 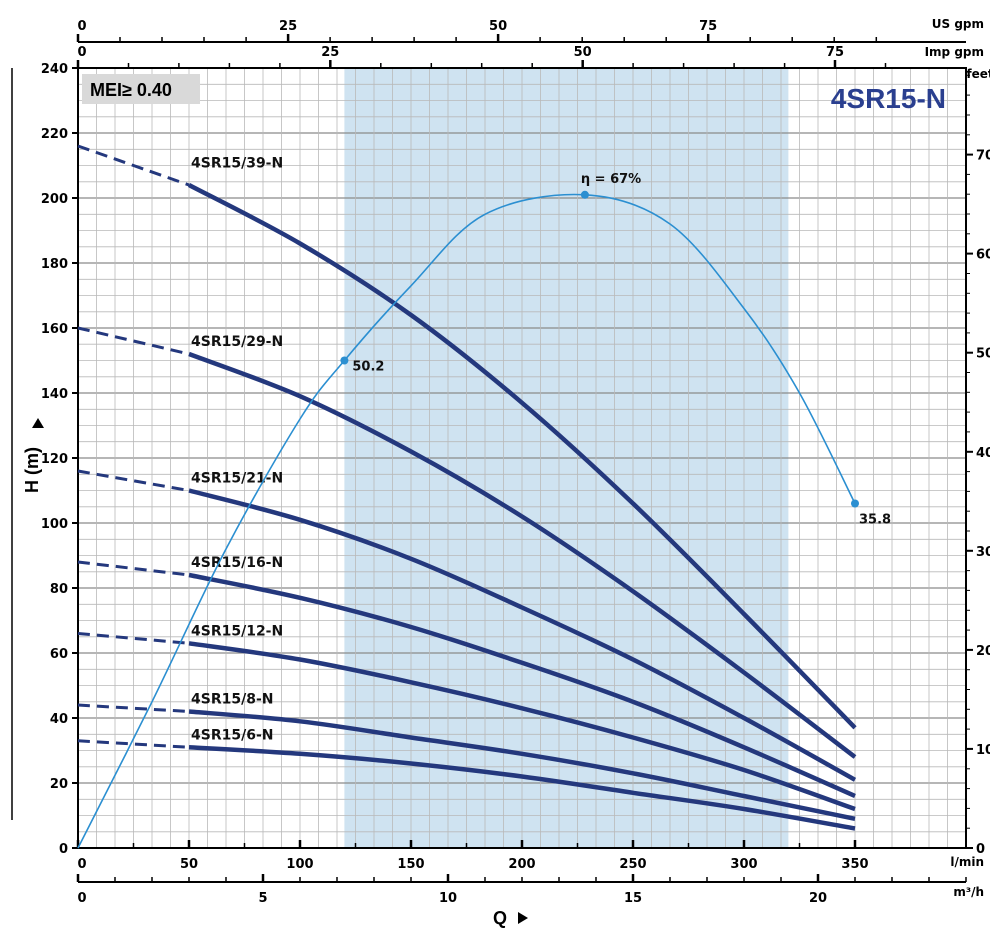 What do you see at coordinates (632, 864) in the screenshot?
I see `axis-tick-label: 250` at bounding box center [632, 864].